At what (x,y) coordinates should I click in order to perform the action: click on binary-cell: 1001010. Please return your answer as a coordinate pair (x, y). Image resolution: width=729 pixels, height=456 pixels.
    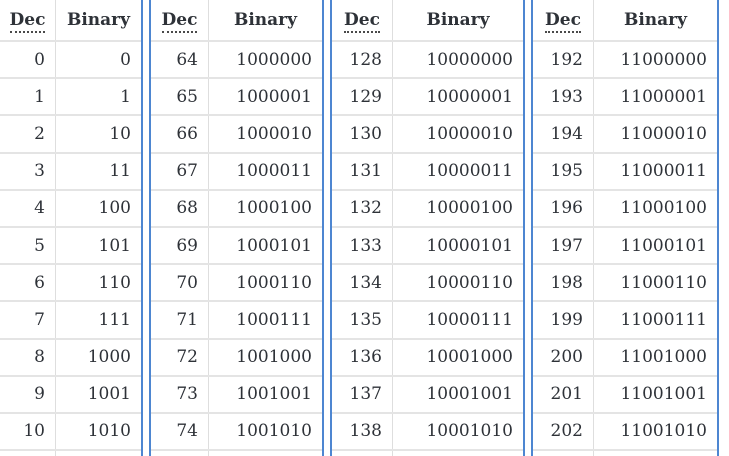
    Looking at the image, I should click on (265, 431).